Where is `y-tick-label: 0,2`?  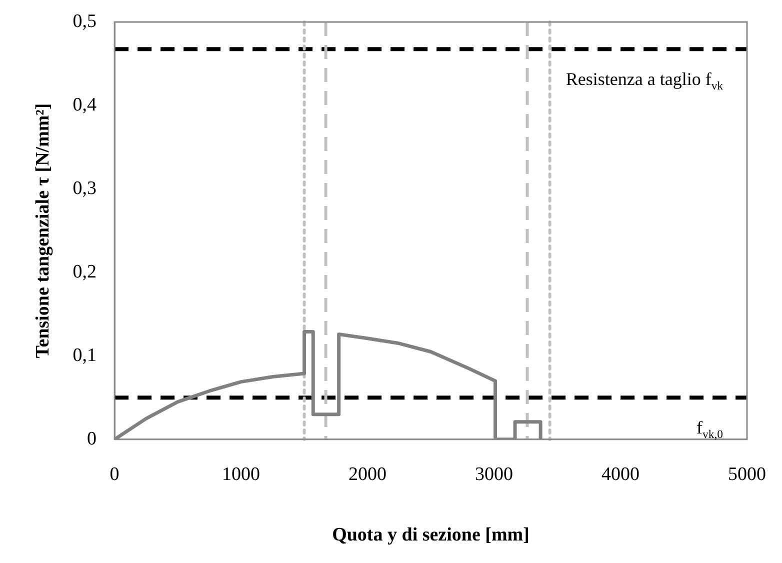 y-tick-label: 0,2 is located at coordinates (84, 271).